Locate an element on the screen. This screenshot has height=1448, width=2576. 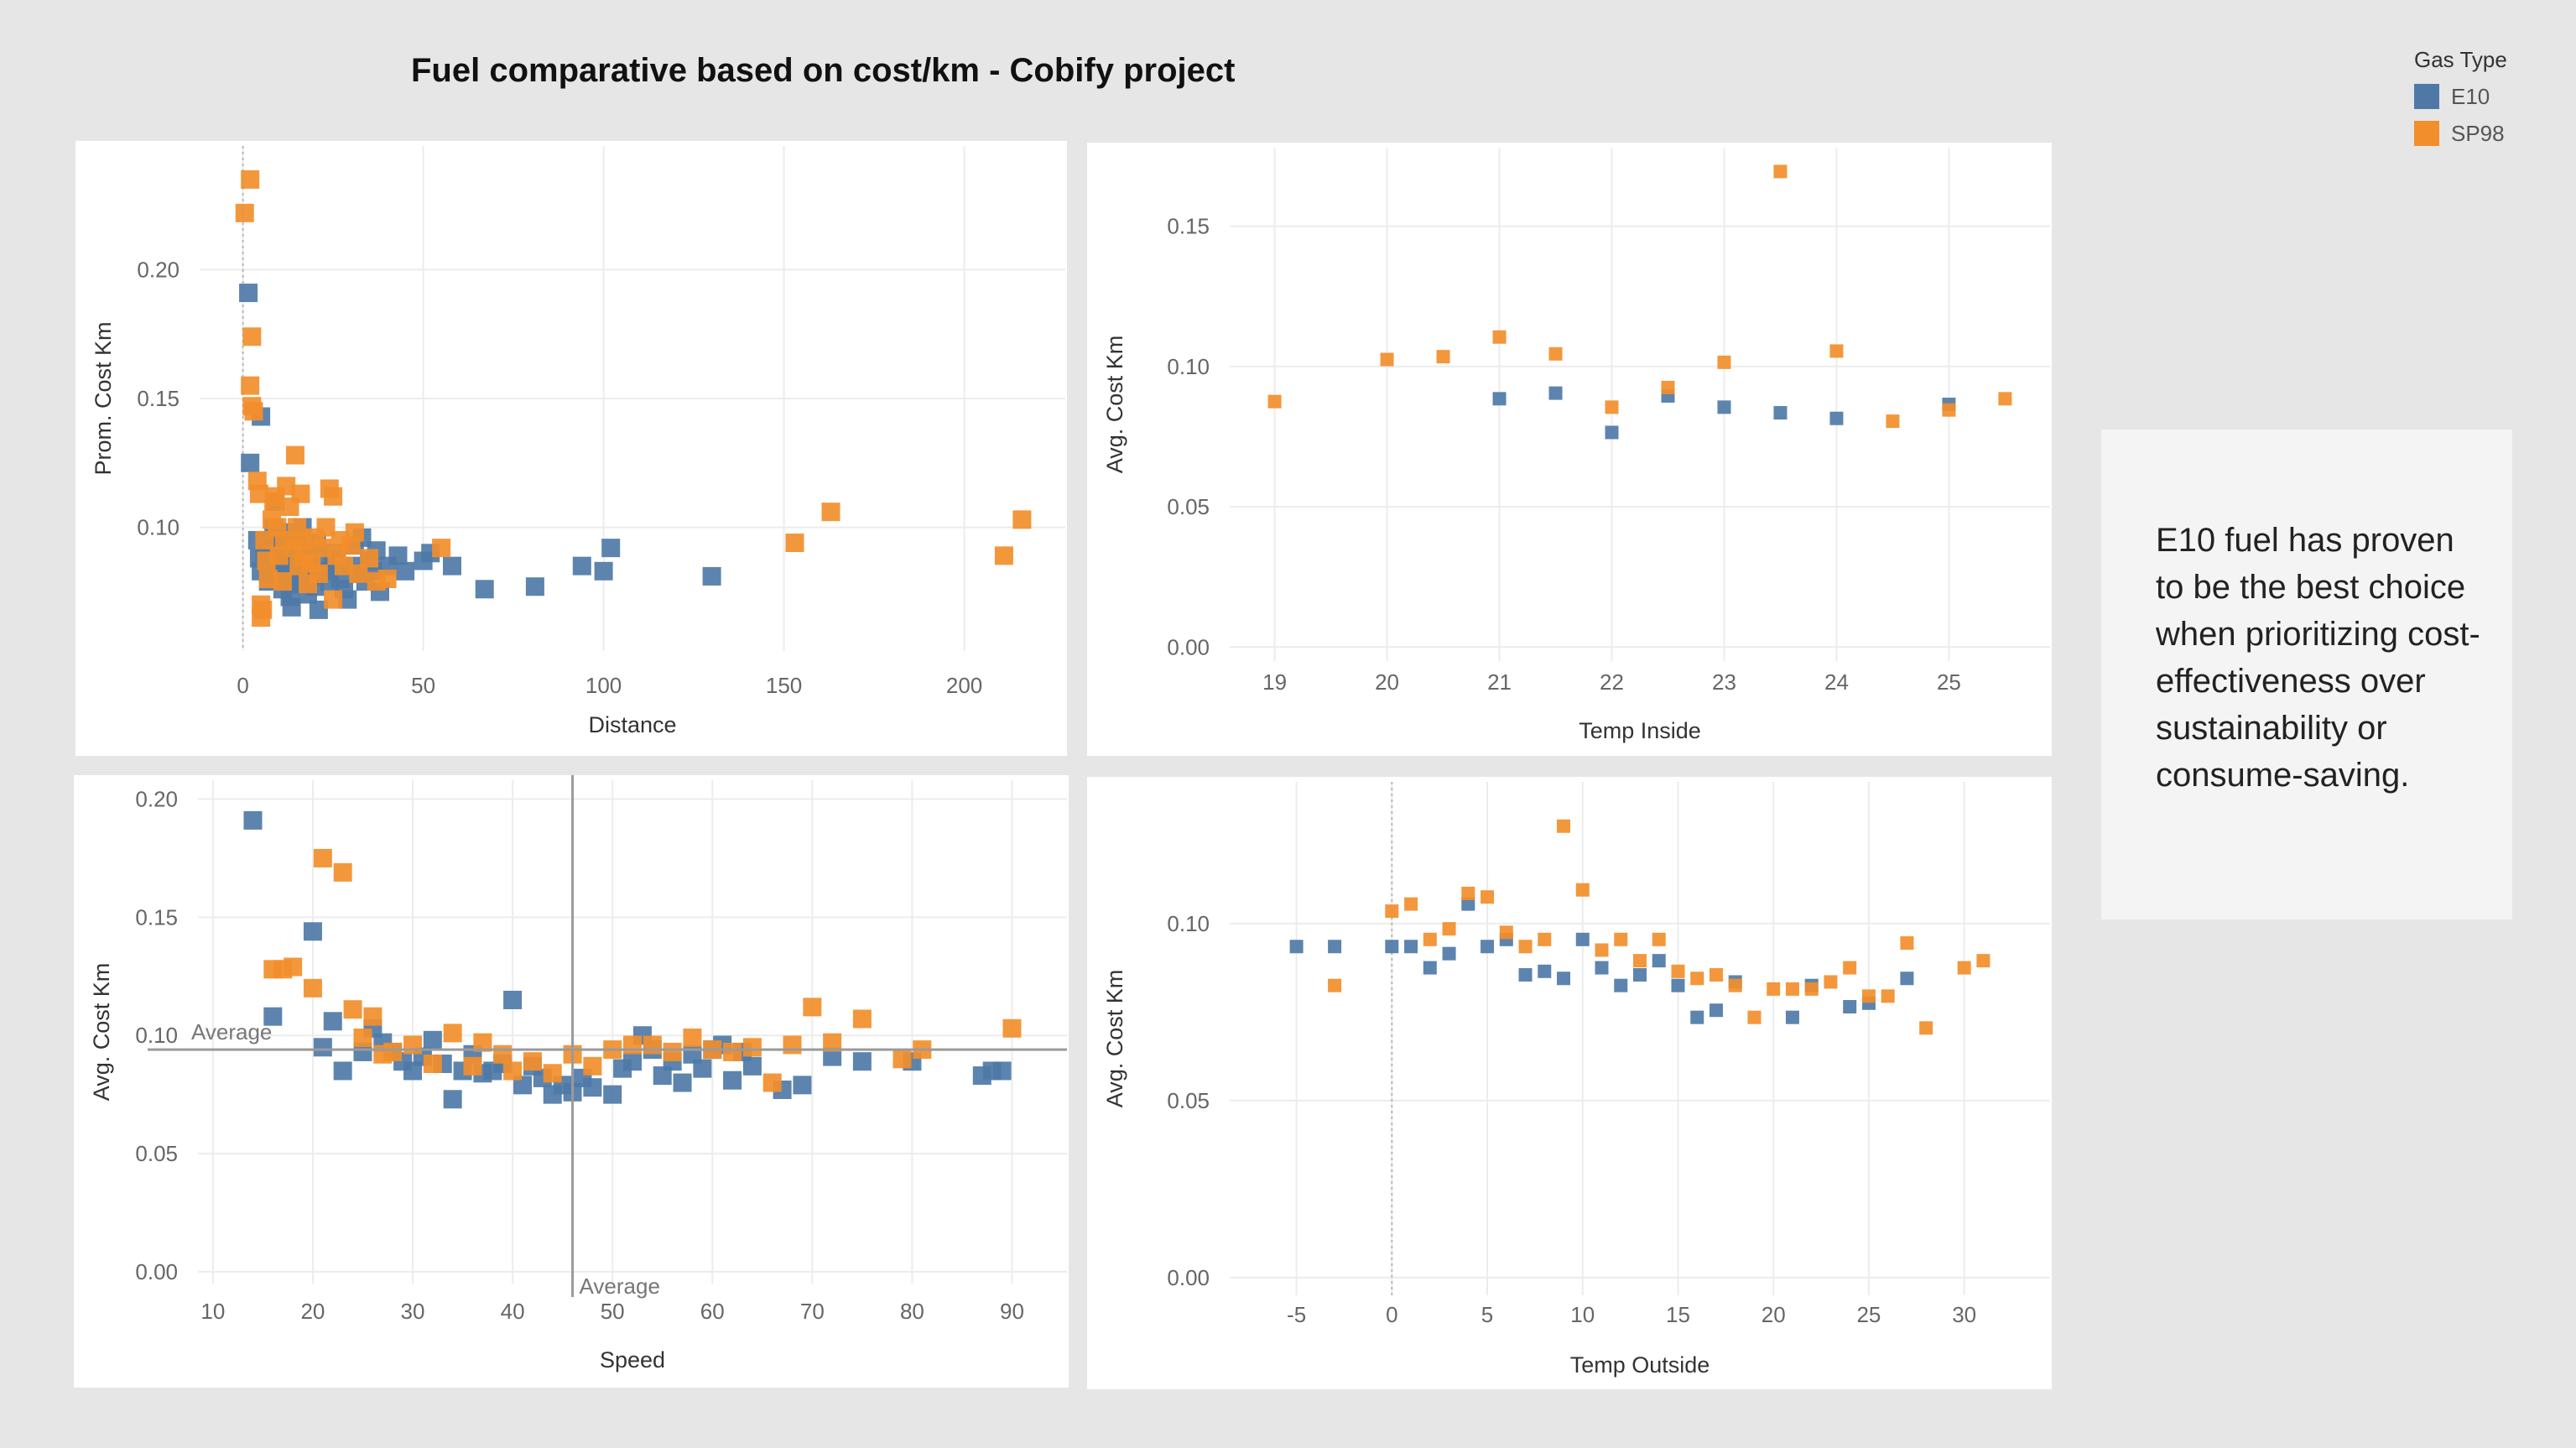
legend-item-e10: E10 is located at coordinates (2460, 96).